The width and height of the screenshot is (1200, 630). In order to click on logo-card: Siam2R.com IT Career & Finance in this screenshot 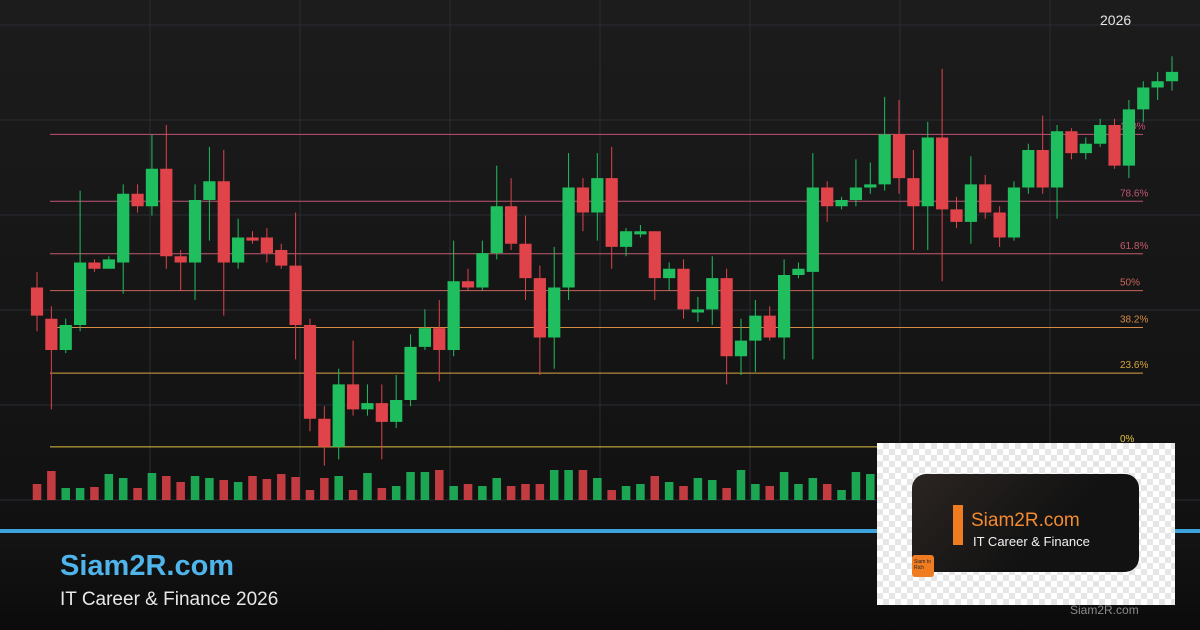, I will do `click(1025, 523)`.